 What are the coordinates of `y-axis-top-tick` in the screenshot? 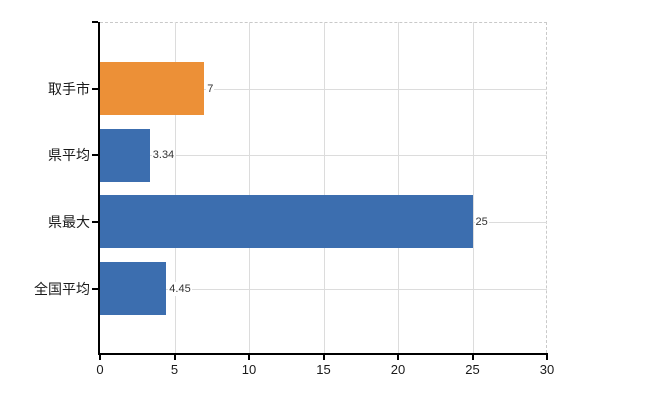 It's located at (95, 22).